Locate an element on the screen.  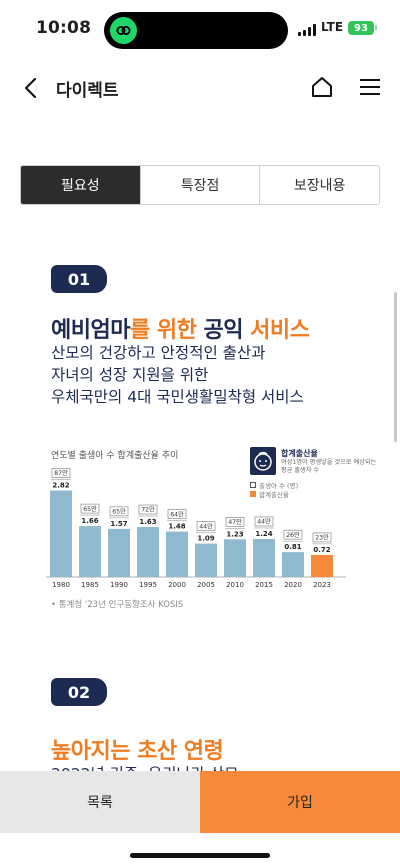
top-nav: 다이렉트 is located at coordinates (200, 88).